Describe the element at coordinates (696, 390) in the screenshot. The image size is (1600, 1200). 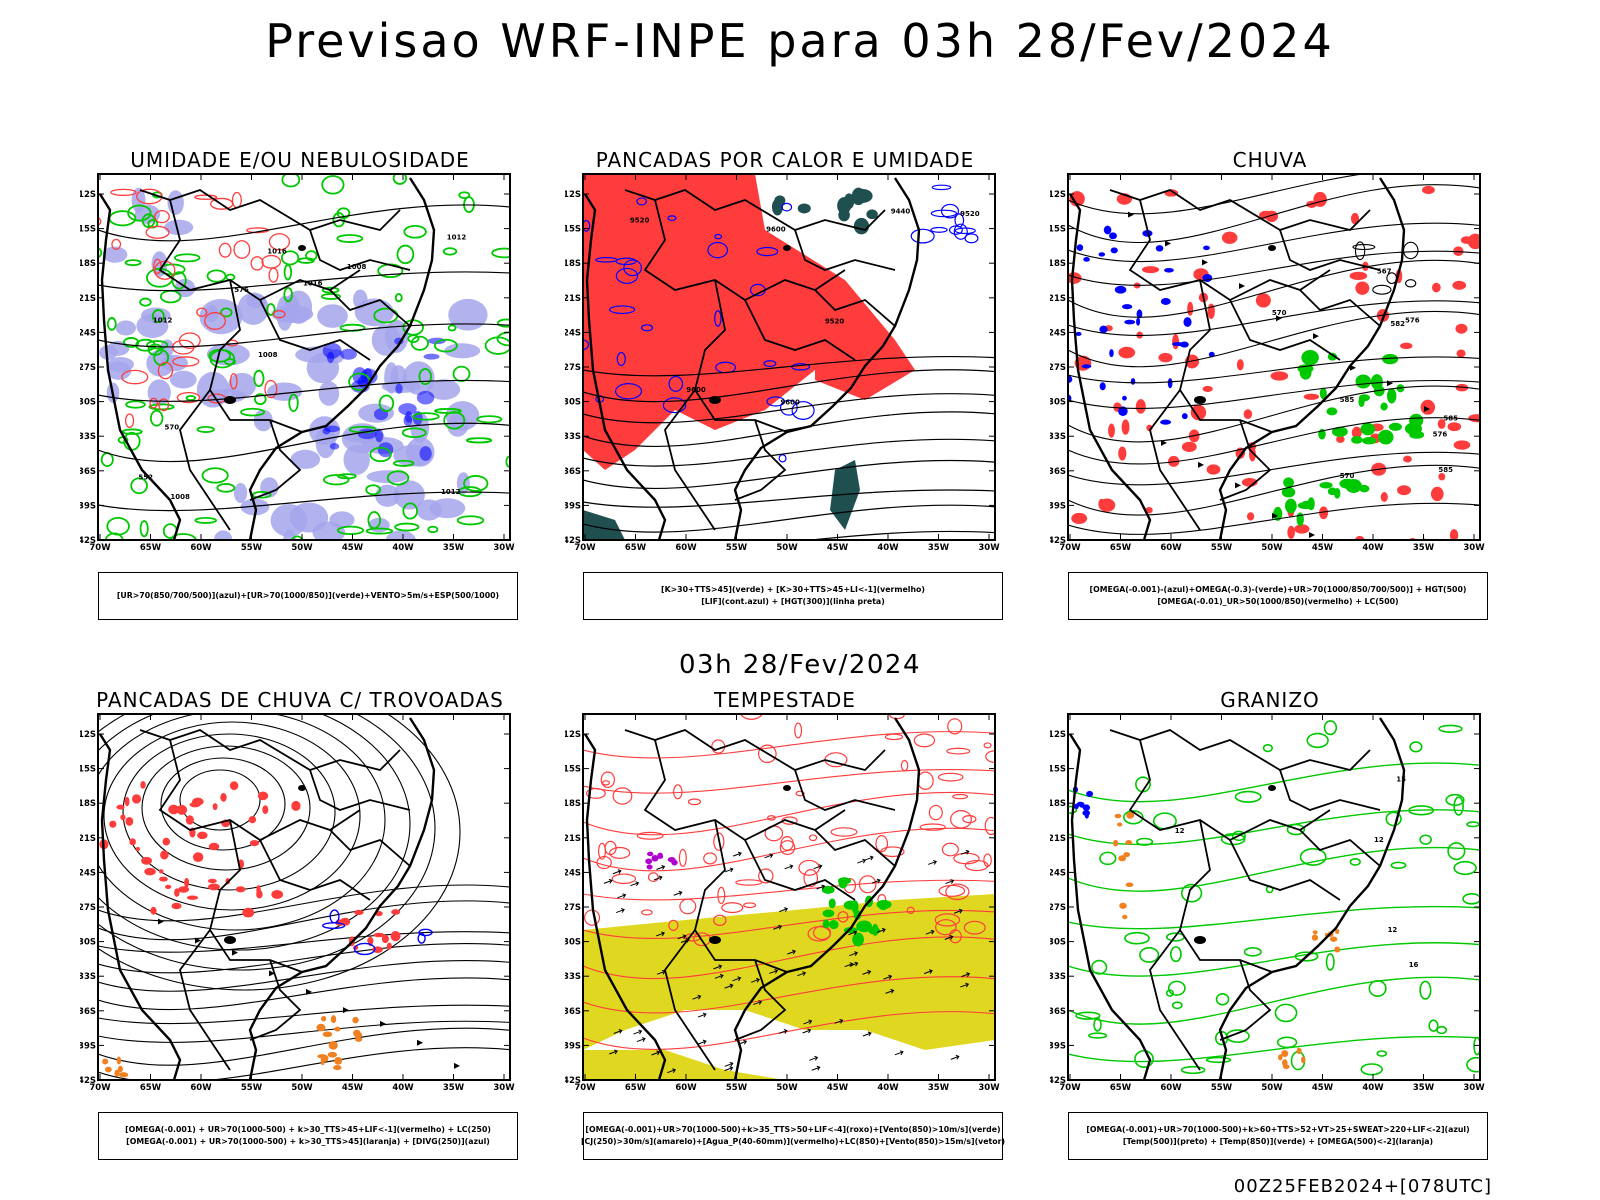
I see `contour-label: 9600` at that location.